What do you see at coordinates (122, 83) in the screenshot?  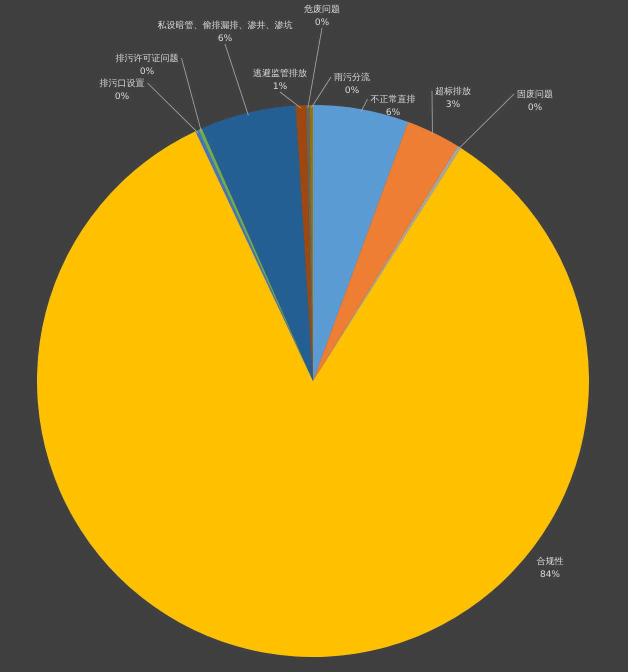 I see `slice-label: 排污口设置` at bounding box center [122, 83].